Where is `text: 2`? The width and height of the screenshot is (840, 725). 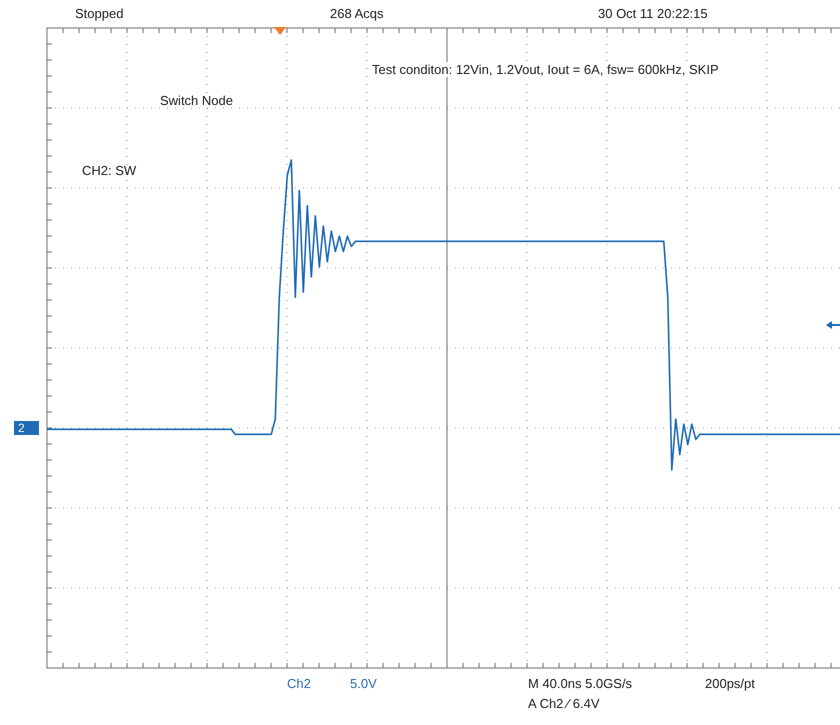 text: 2 is located at coordinates (26, 428).